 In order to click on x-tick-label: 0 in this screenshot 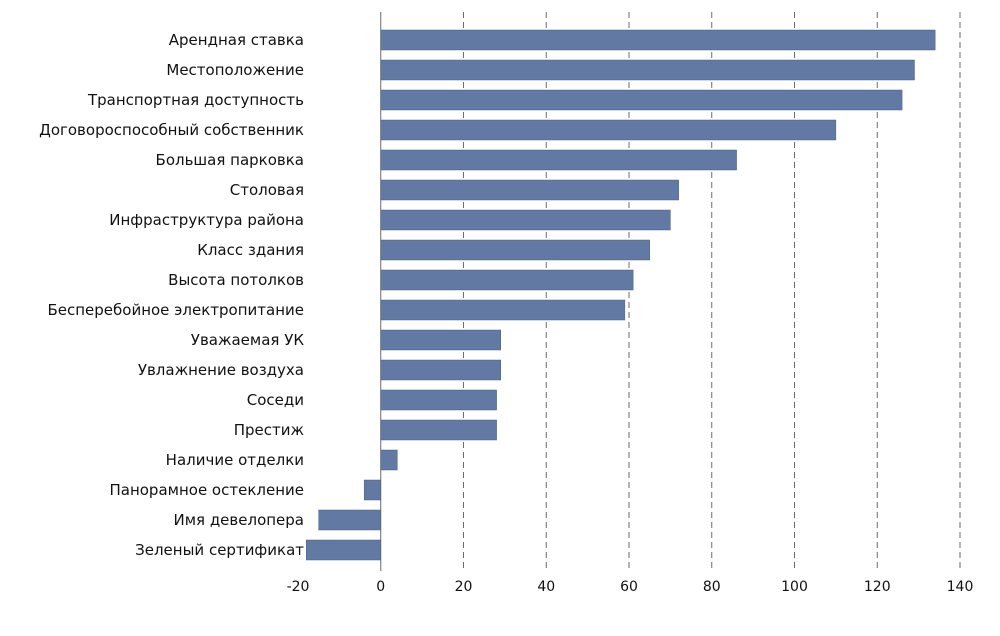, I will do `click(380, 587)`.